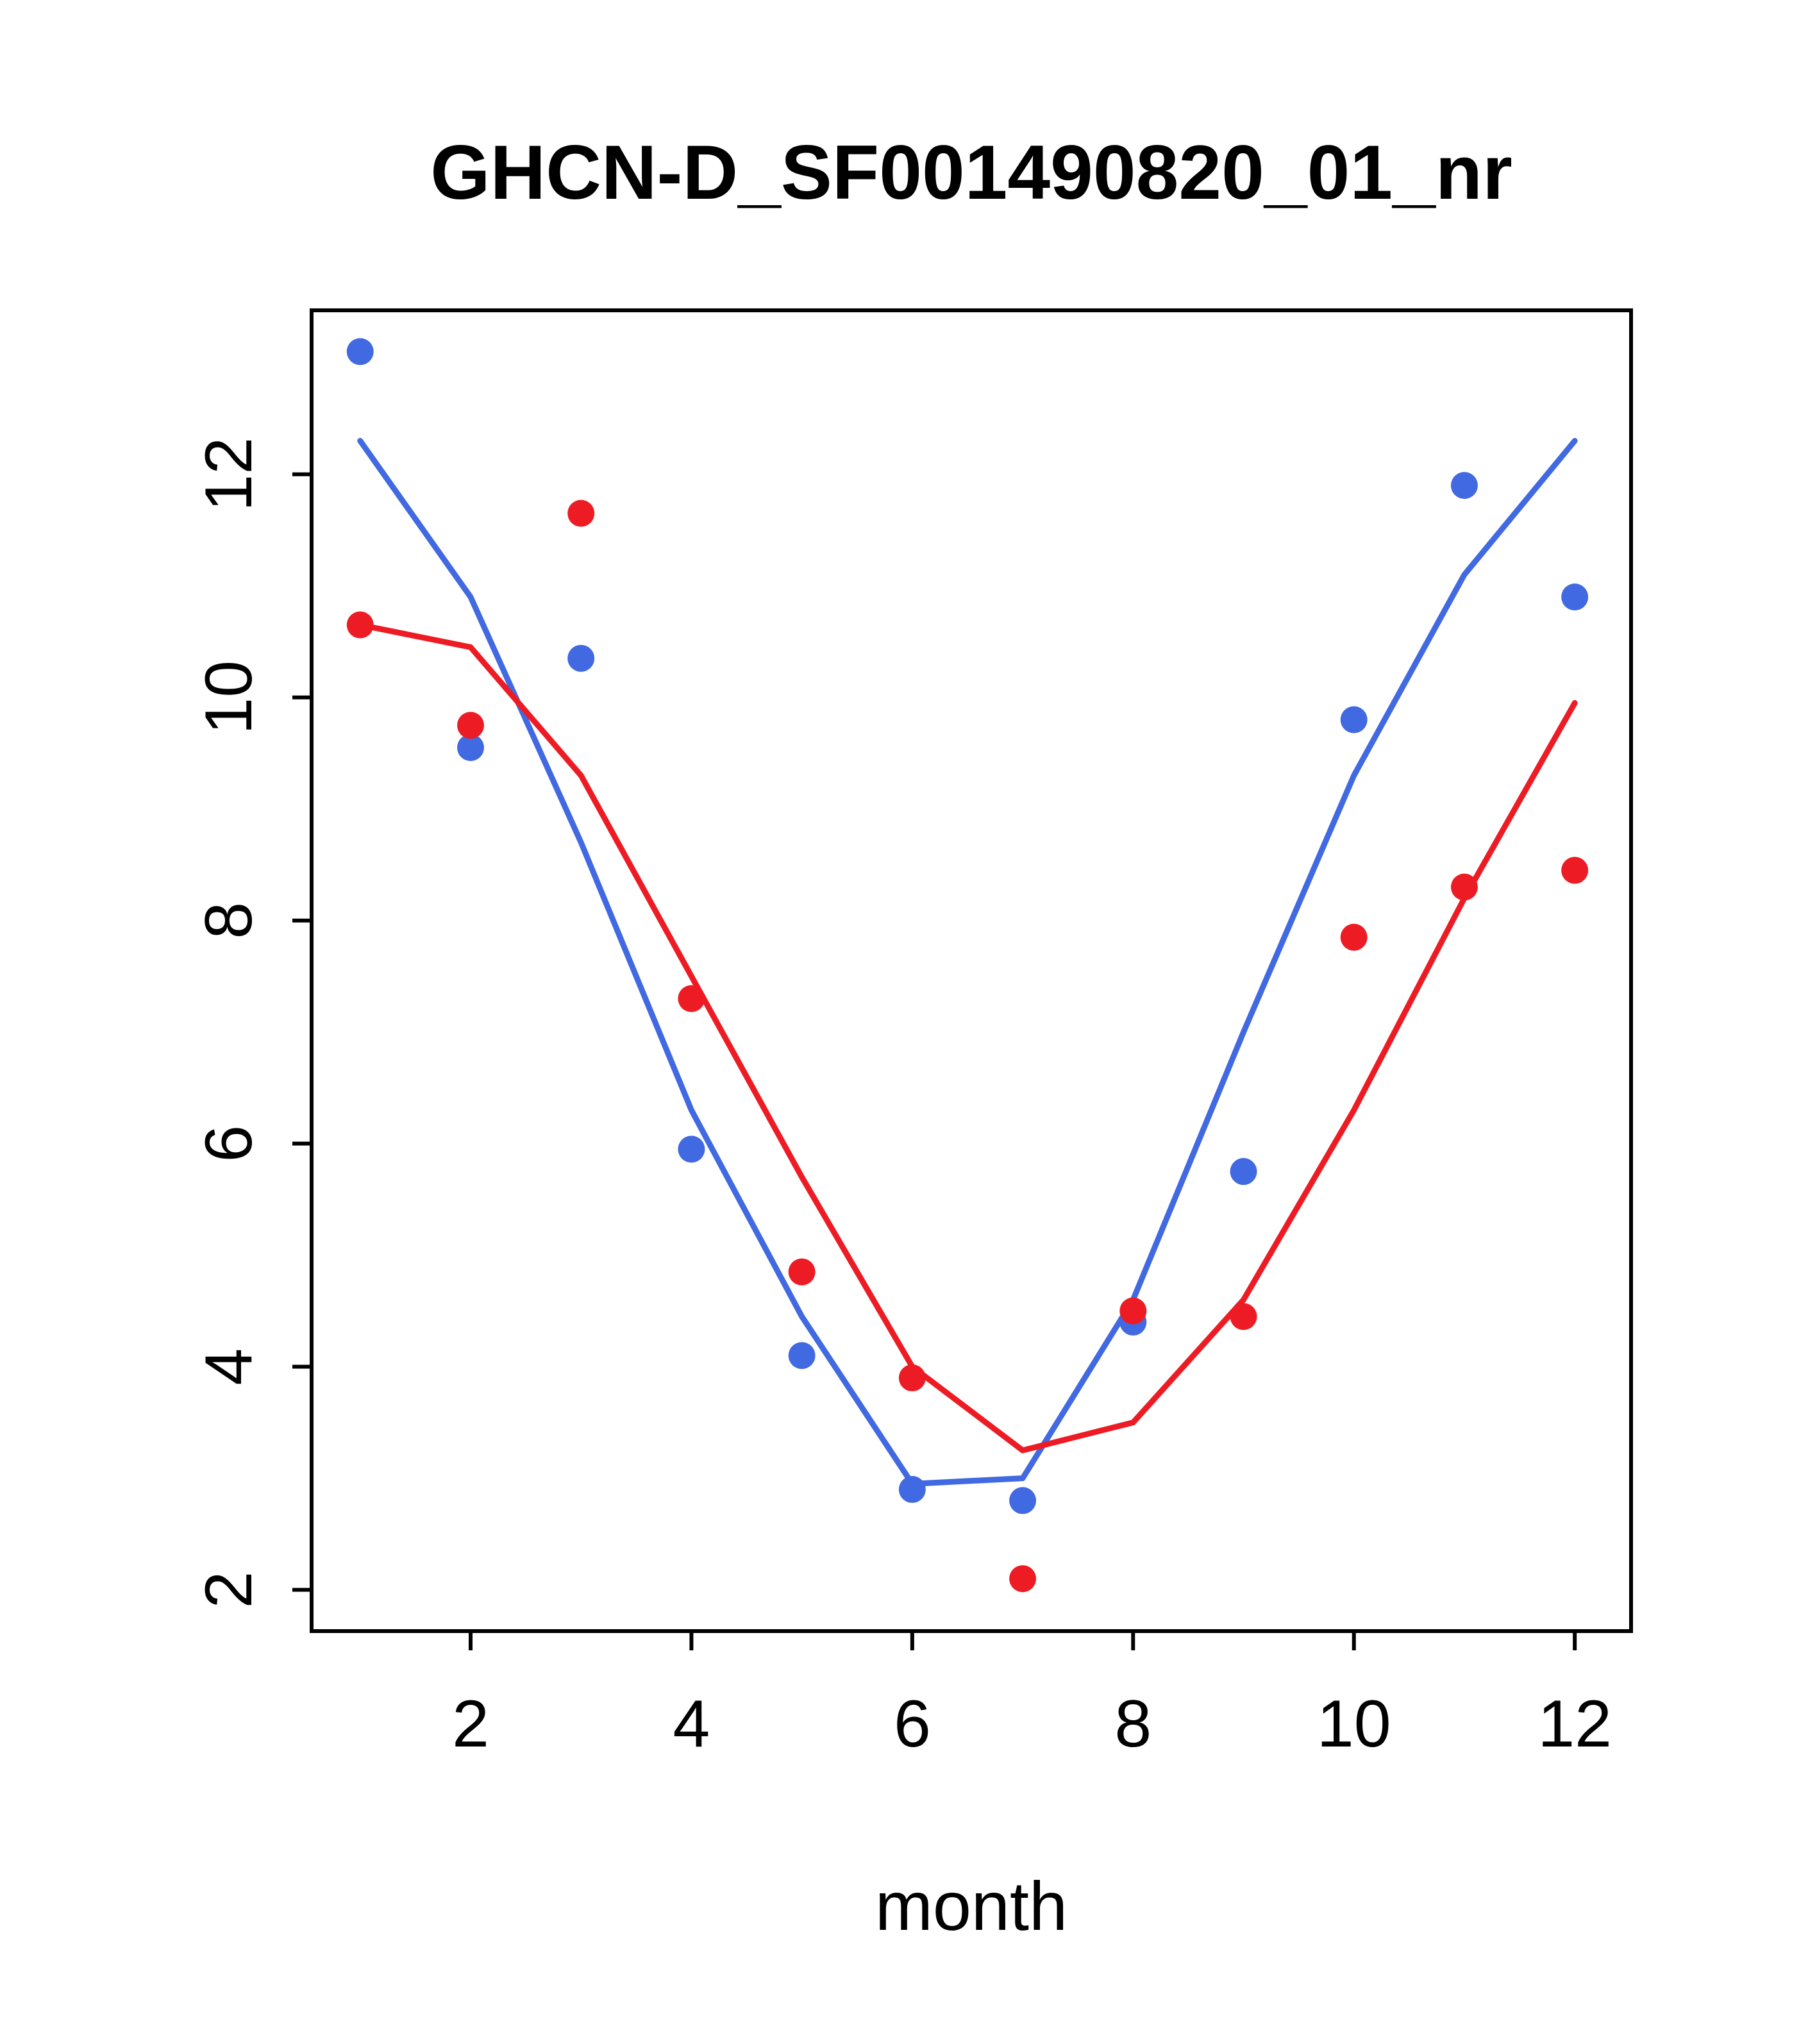  What do you see at coordinates (971, 172) in the screenshot?
I see `chart-title: GHCN-D_SF001490820_01_nr` at bounding box center [971, 172].